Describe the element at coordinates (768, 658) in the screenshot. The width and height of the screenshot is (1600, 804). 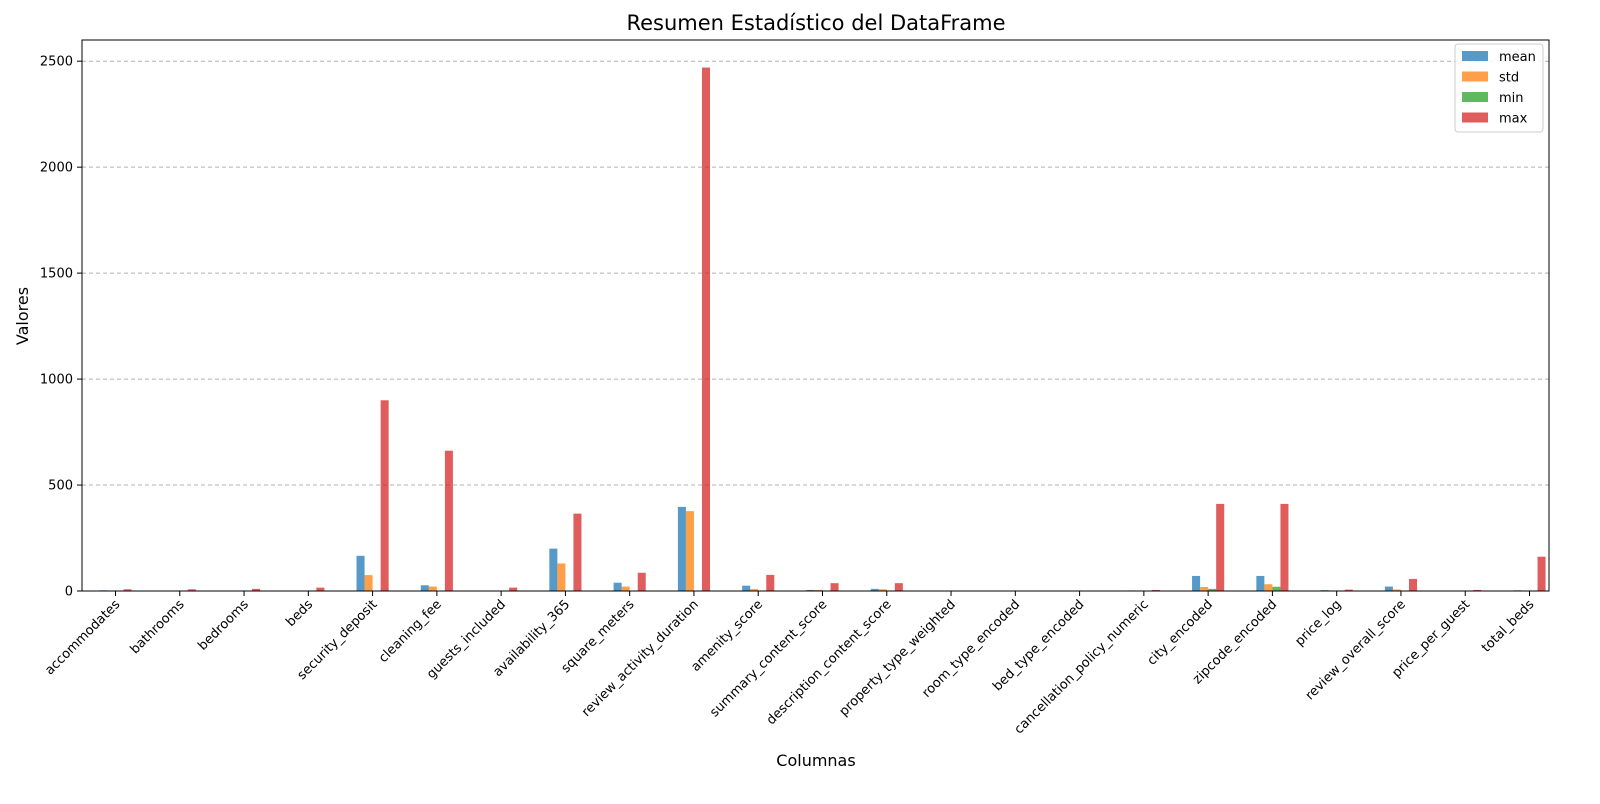
I see `x-tick-label: summary_content_score` at that location.